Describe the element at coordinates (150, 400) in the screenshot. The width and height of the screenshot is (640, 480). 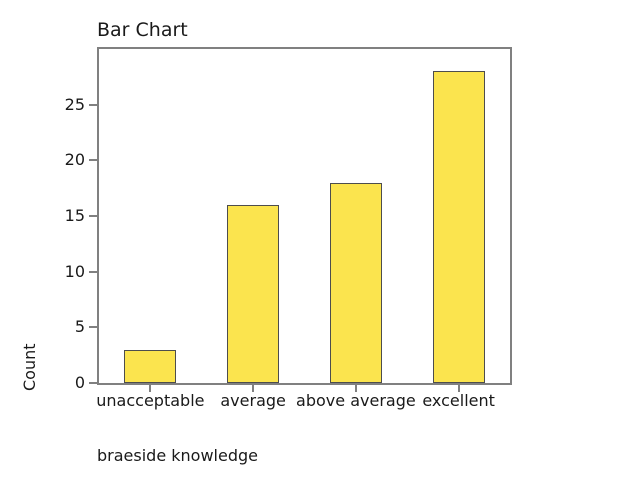
I see `x-tick-label: unacceptable` at that location.